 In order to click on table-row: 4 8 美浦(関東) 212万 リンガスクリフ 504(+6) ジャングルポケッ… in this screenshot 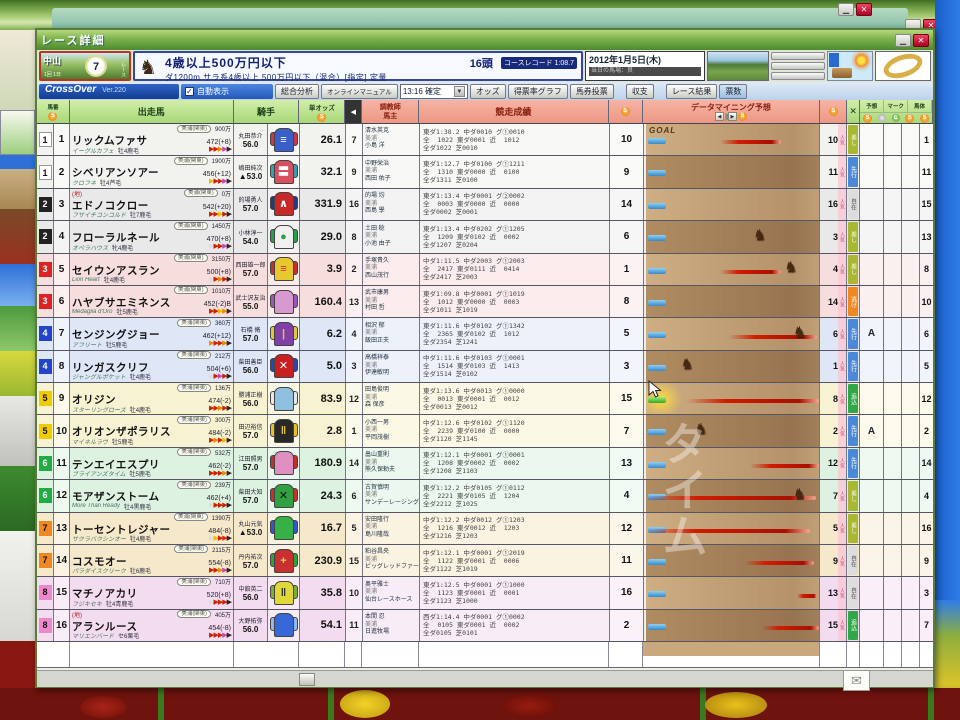, I will do `click(485, 366)`.